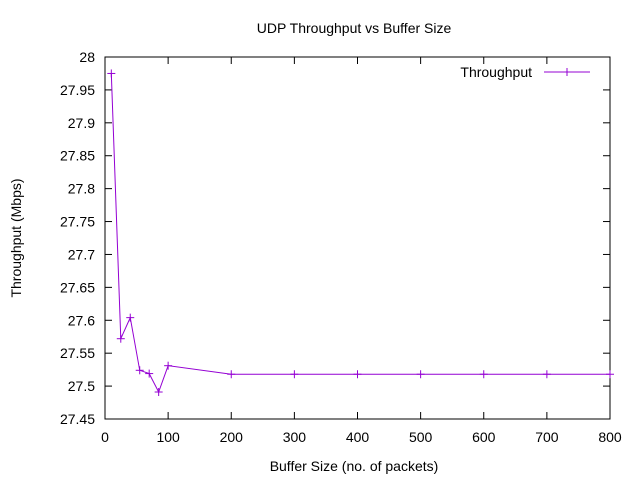 This screenshot has width=640, height=480. Describe the element at coordinates (354, 466) in the screenshot. I see `x-axis-label: Buffer Size (no. of packets)` at that location.